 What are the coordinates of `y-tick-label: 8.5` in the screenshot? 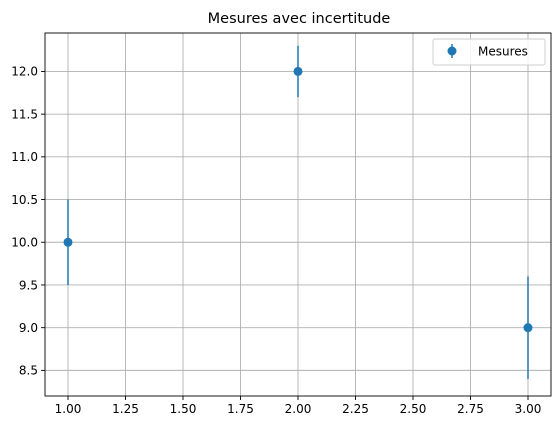 It's located at (28, 371).